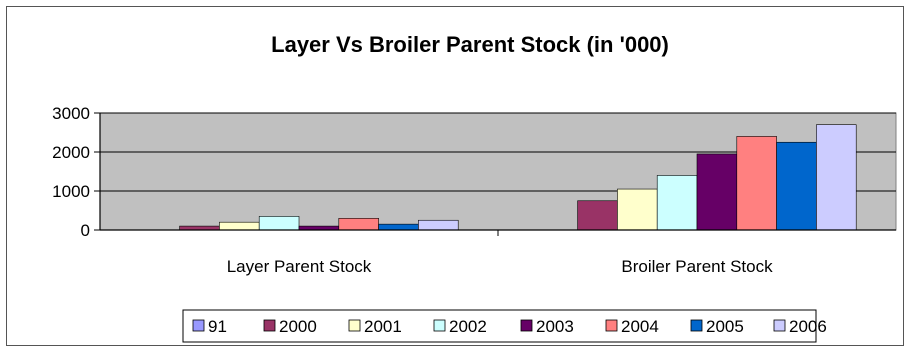 Image resolution: width=914 pixels, height=352 pixels. Describe the element at coordinates (298, 326) in the screenshot. I see `legend-label: 2000` at that location.